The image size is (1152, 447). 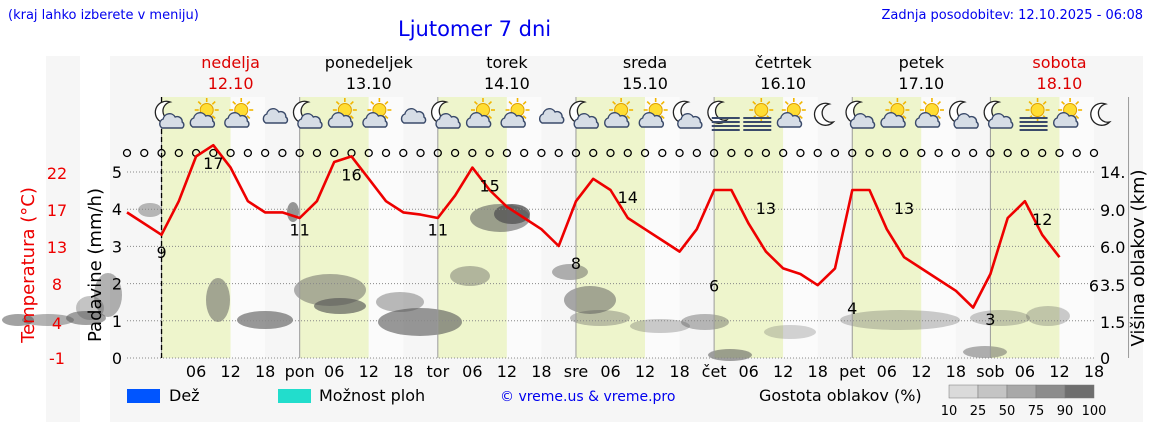 I want to click on precip-tick-label: 0, so click(x=117, y=358).